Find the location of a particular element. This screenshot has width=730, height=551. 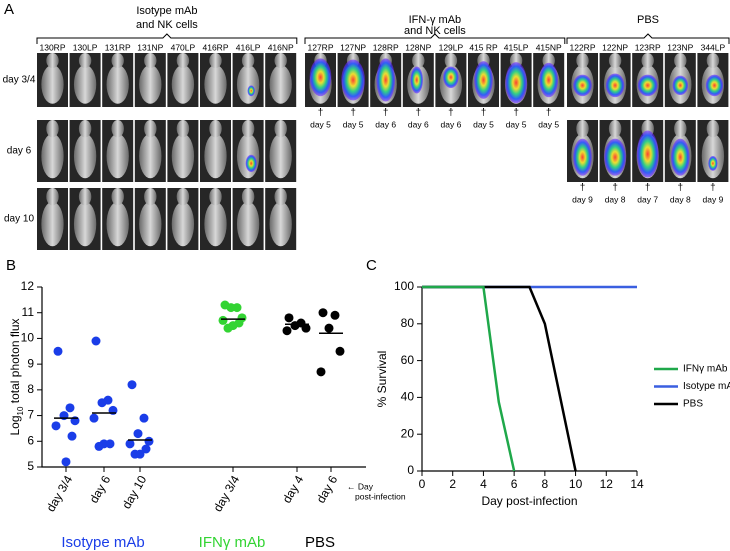

y-tick-label: 10 is located at coordinates (28, 338).